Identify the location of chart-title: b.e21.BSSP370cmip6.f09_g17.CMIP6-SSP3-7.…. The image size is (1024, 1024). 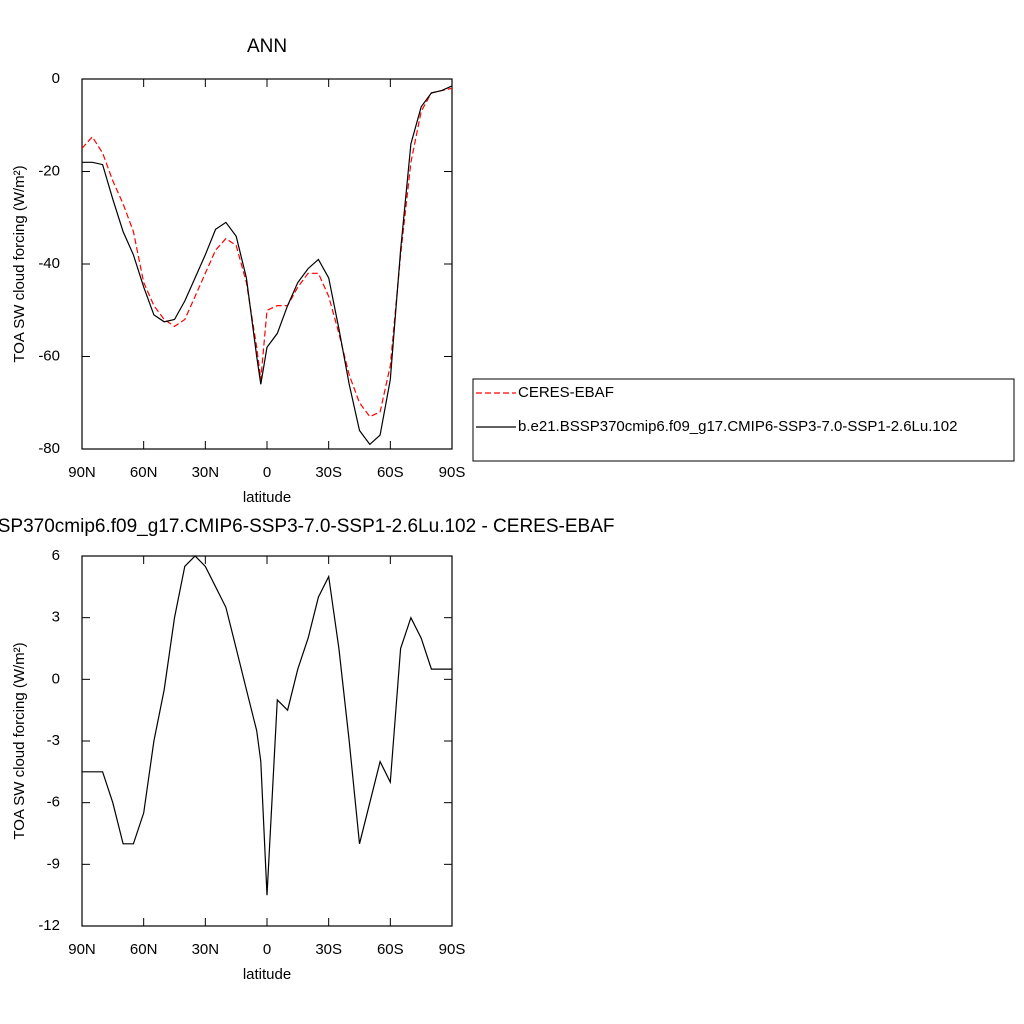
(307, 526).